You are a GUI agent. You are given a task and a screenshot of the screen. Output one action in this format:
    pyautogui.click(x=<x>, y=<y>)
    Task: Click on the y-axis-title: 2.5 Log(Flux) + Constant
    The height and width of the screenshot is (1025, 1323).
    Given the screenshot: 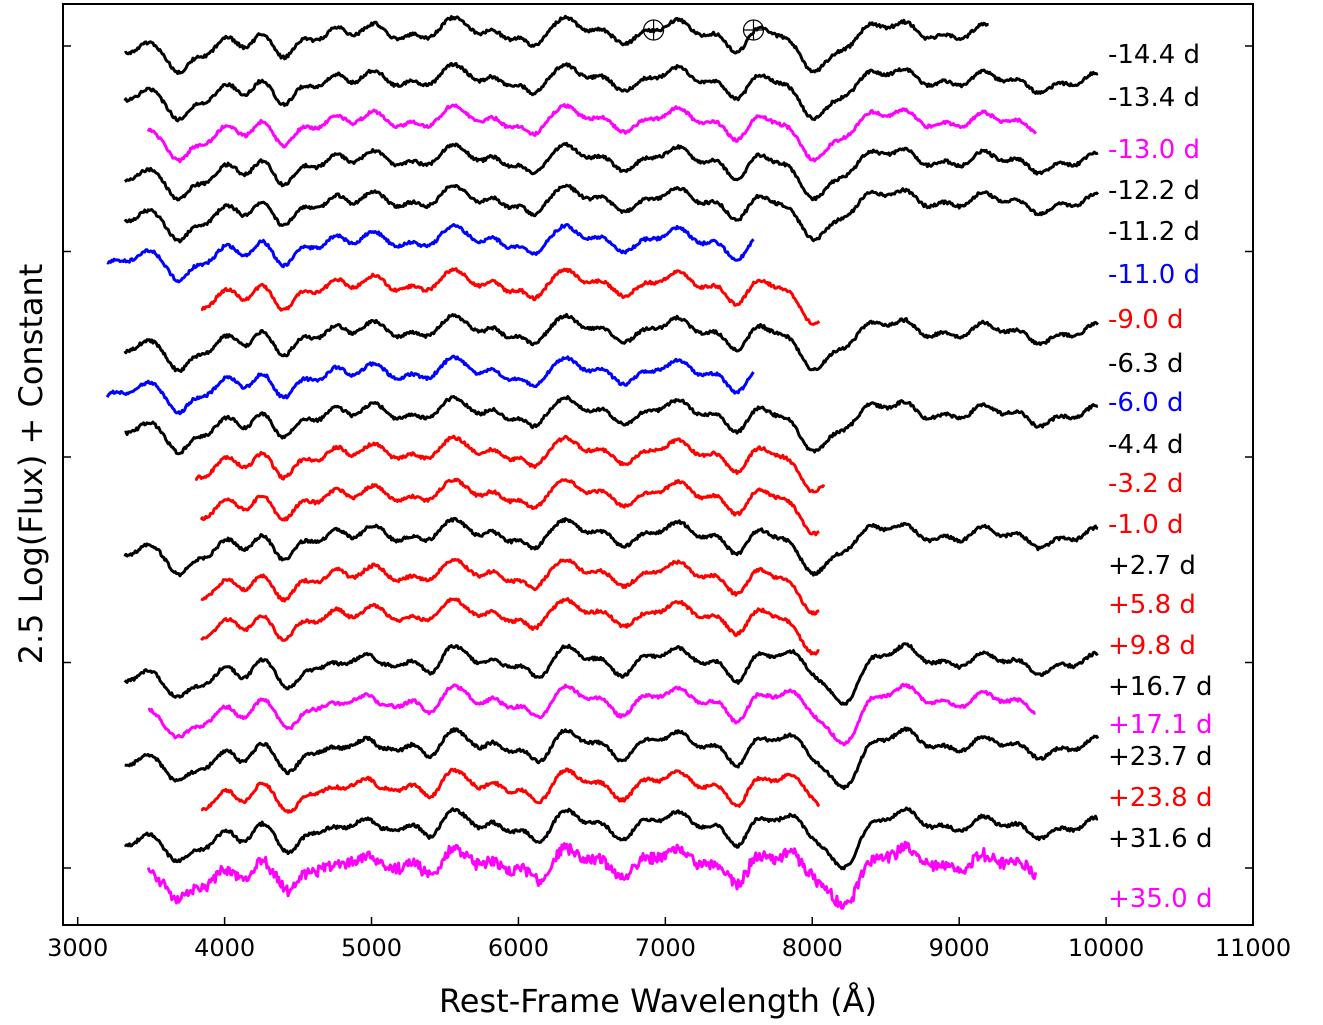 What is the action you would take?
    pyautogui.click(x=31, y=464)
    